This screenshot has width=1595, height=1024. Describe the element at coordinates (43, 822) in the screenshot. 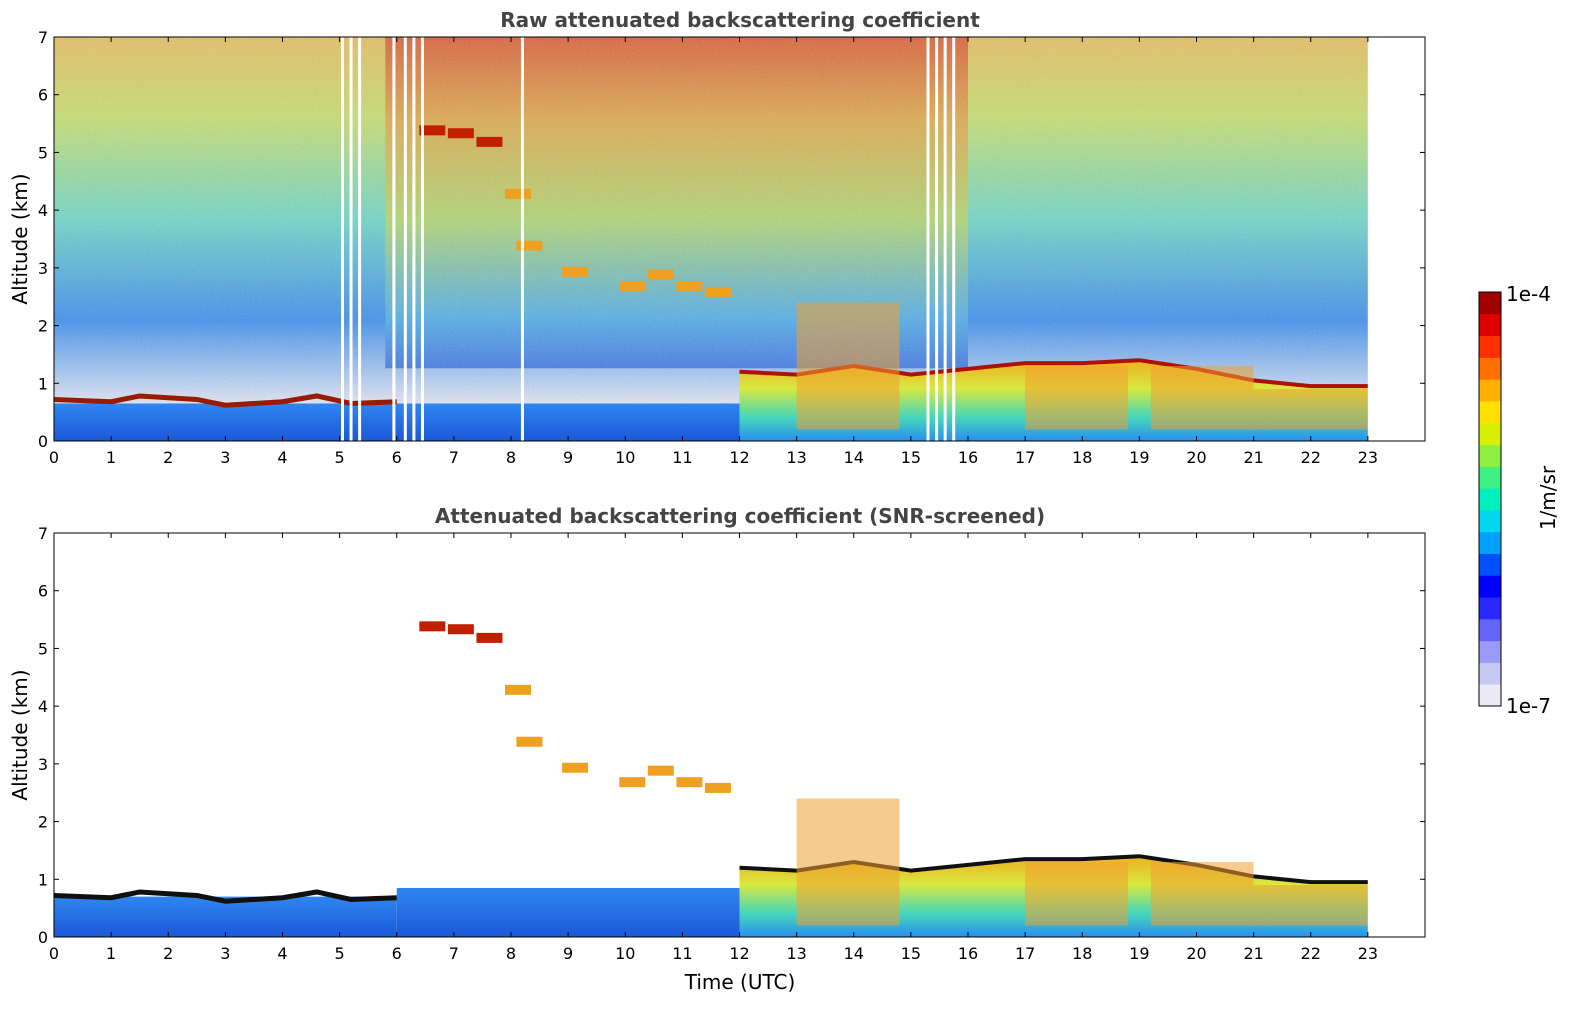

I see `y-tick-label: 2` at that location.